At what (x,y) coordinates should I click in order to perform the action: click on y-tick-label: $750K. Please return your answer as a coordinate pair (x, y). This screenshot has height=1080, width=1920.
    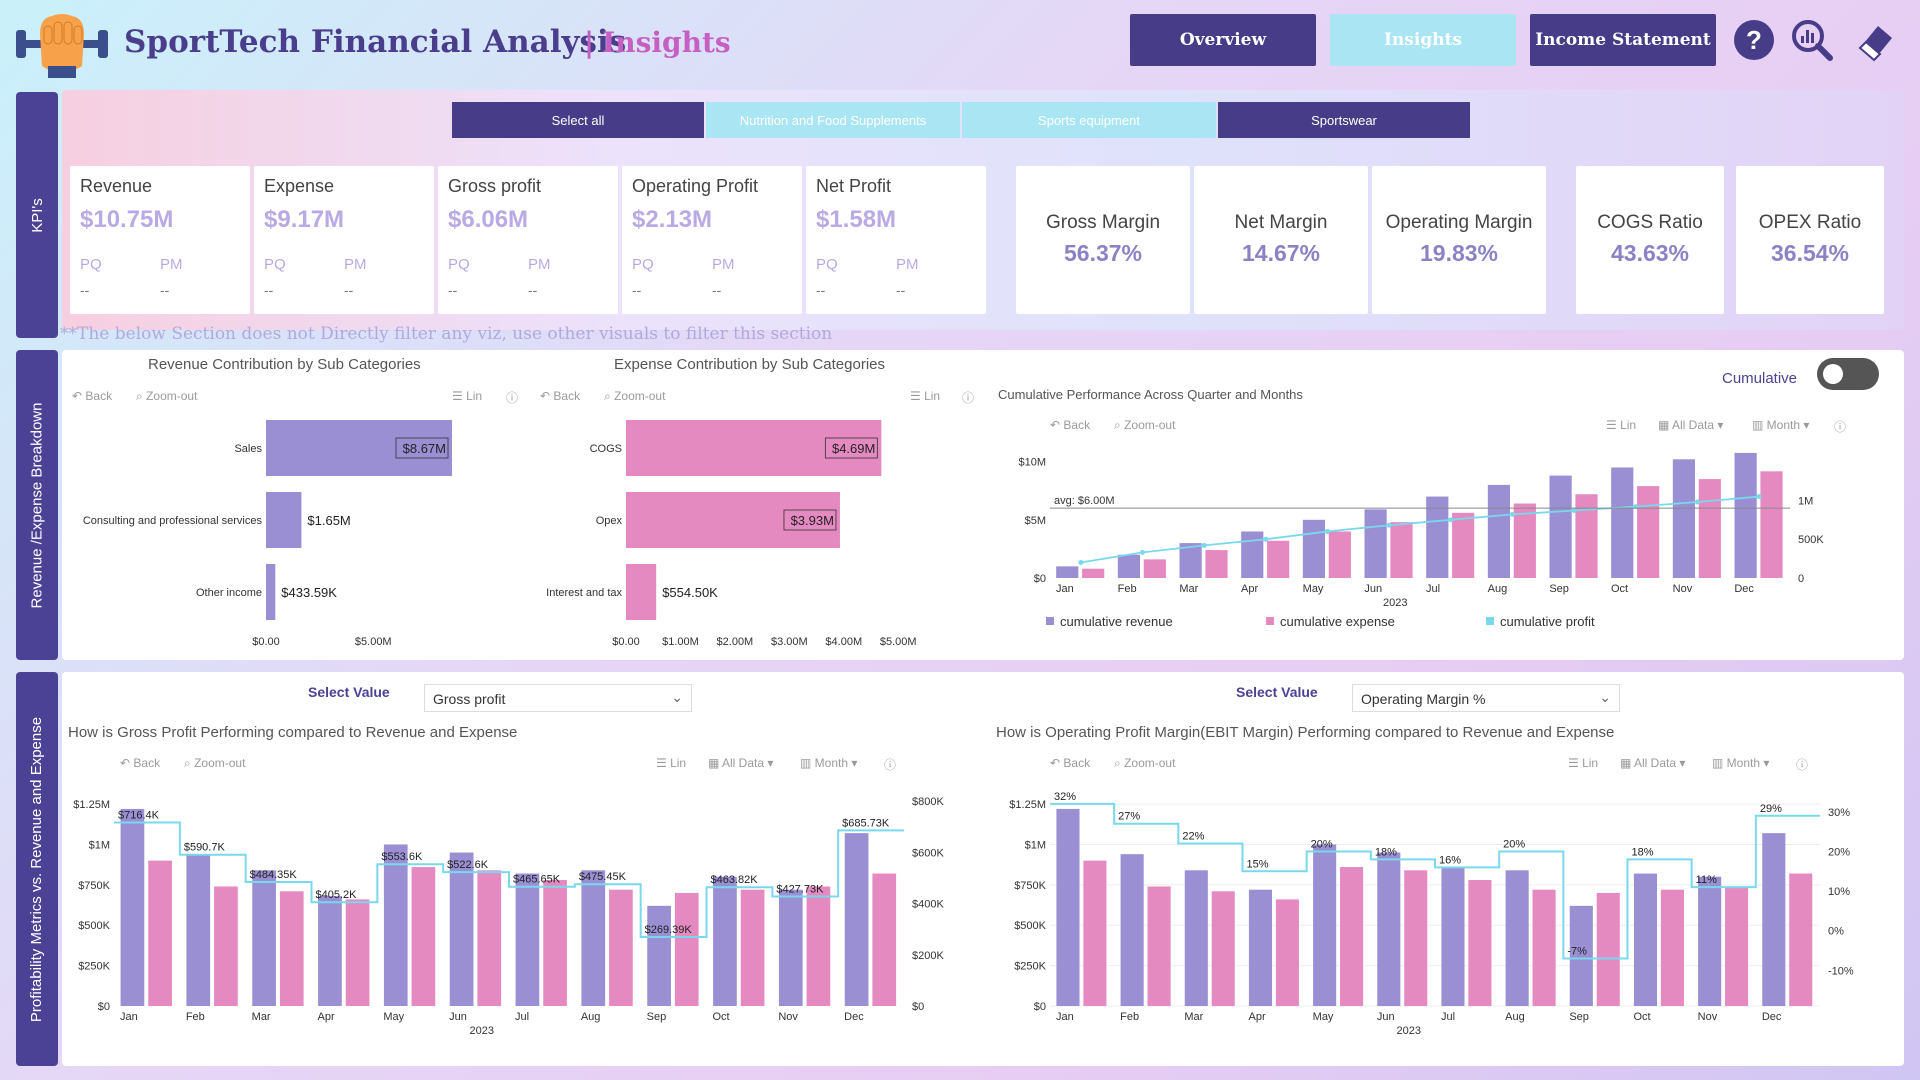
    Looking at the image, I should click on (1030, 886).